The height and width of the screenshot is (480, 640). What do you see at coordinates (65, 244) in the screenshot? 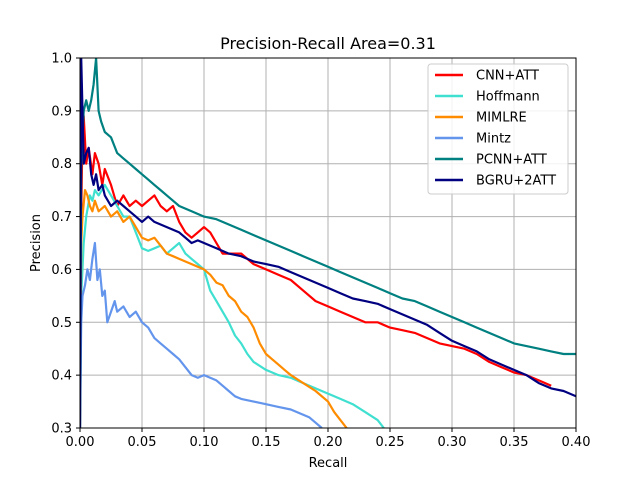
I see `y-axis-ticks: 0.3 0.4 0.5 0.6 0.7 0.8 0.9 1.0` at bounding box center [65, 244].